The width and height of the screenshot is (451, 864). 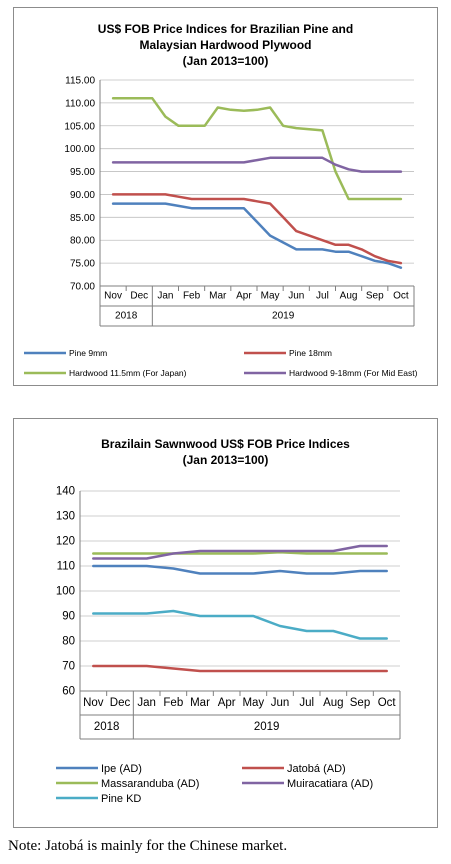 I want to click on y-tick-label: 110.00, so click(x=80, y=103).